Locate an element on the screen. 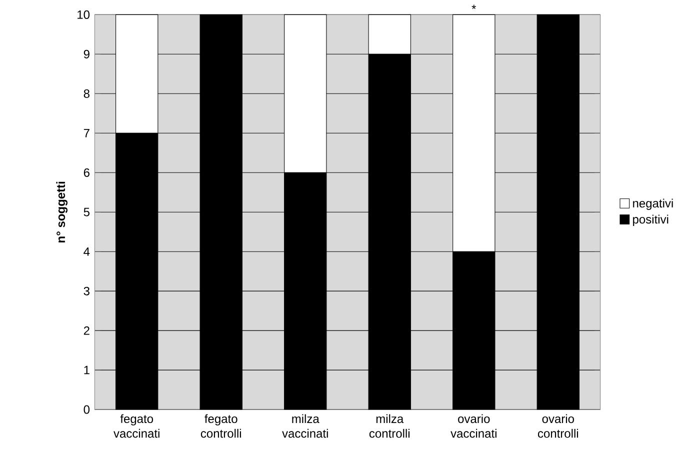  y-tick-label: 7 is located at coordinates (87, 133).